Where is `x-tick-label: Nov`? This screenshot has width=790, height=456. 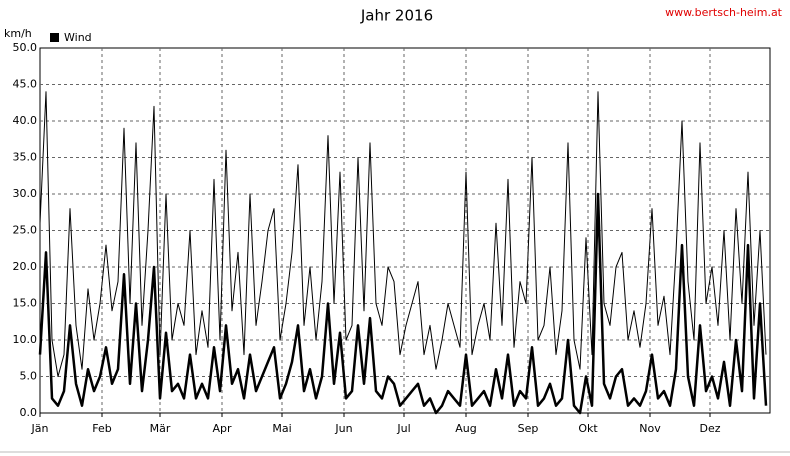
x-tick-label: Nov is located at coordinates (650, 428).